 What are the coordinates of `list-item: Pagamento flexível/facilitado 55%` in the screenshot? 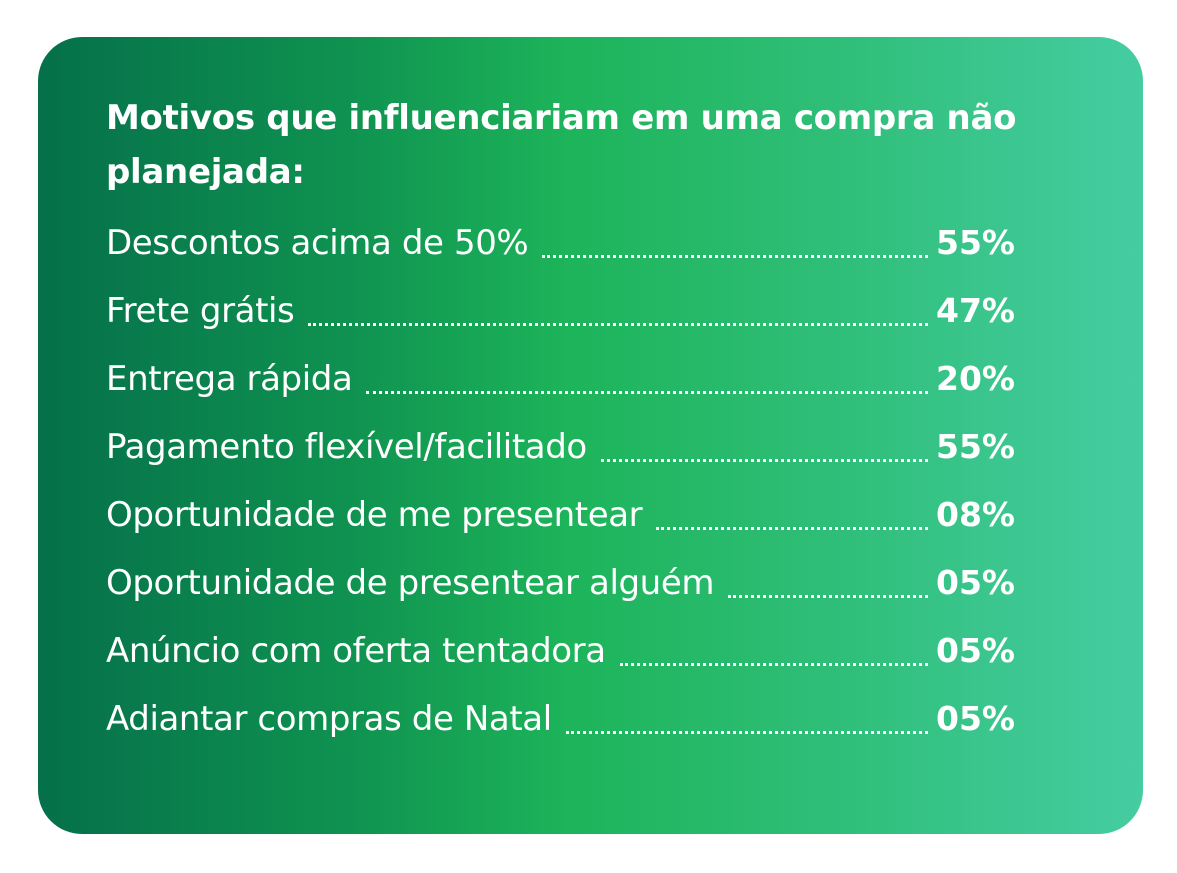 It's located at (566, 461).